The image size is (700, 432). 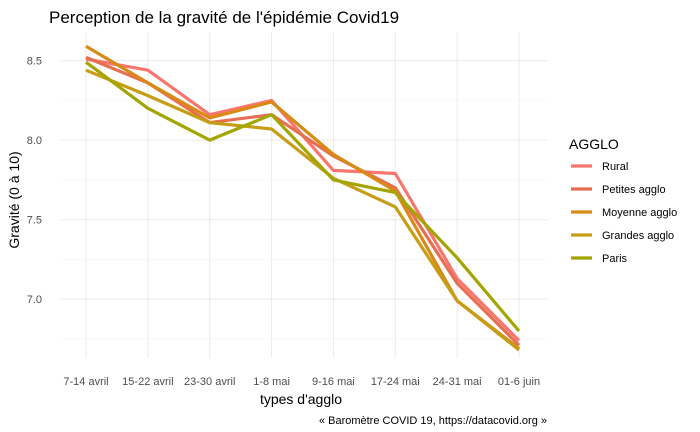 I want to click on y-tick-label: 8.0, so click(x=34, y=141).